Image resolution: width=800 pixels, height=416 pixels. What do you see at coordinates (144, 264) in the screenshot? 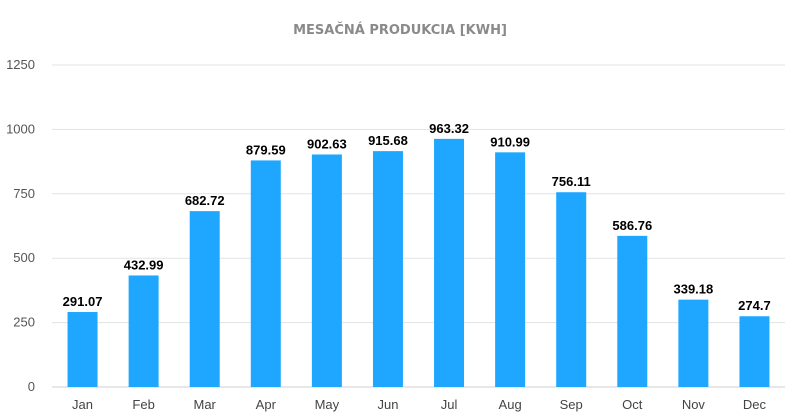
I see `data-label: 432.99` at bounding box center [144, 264].